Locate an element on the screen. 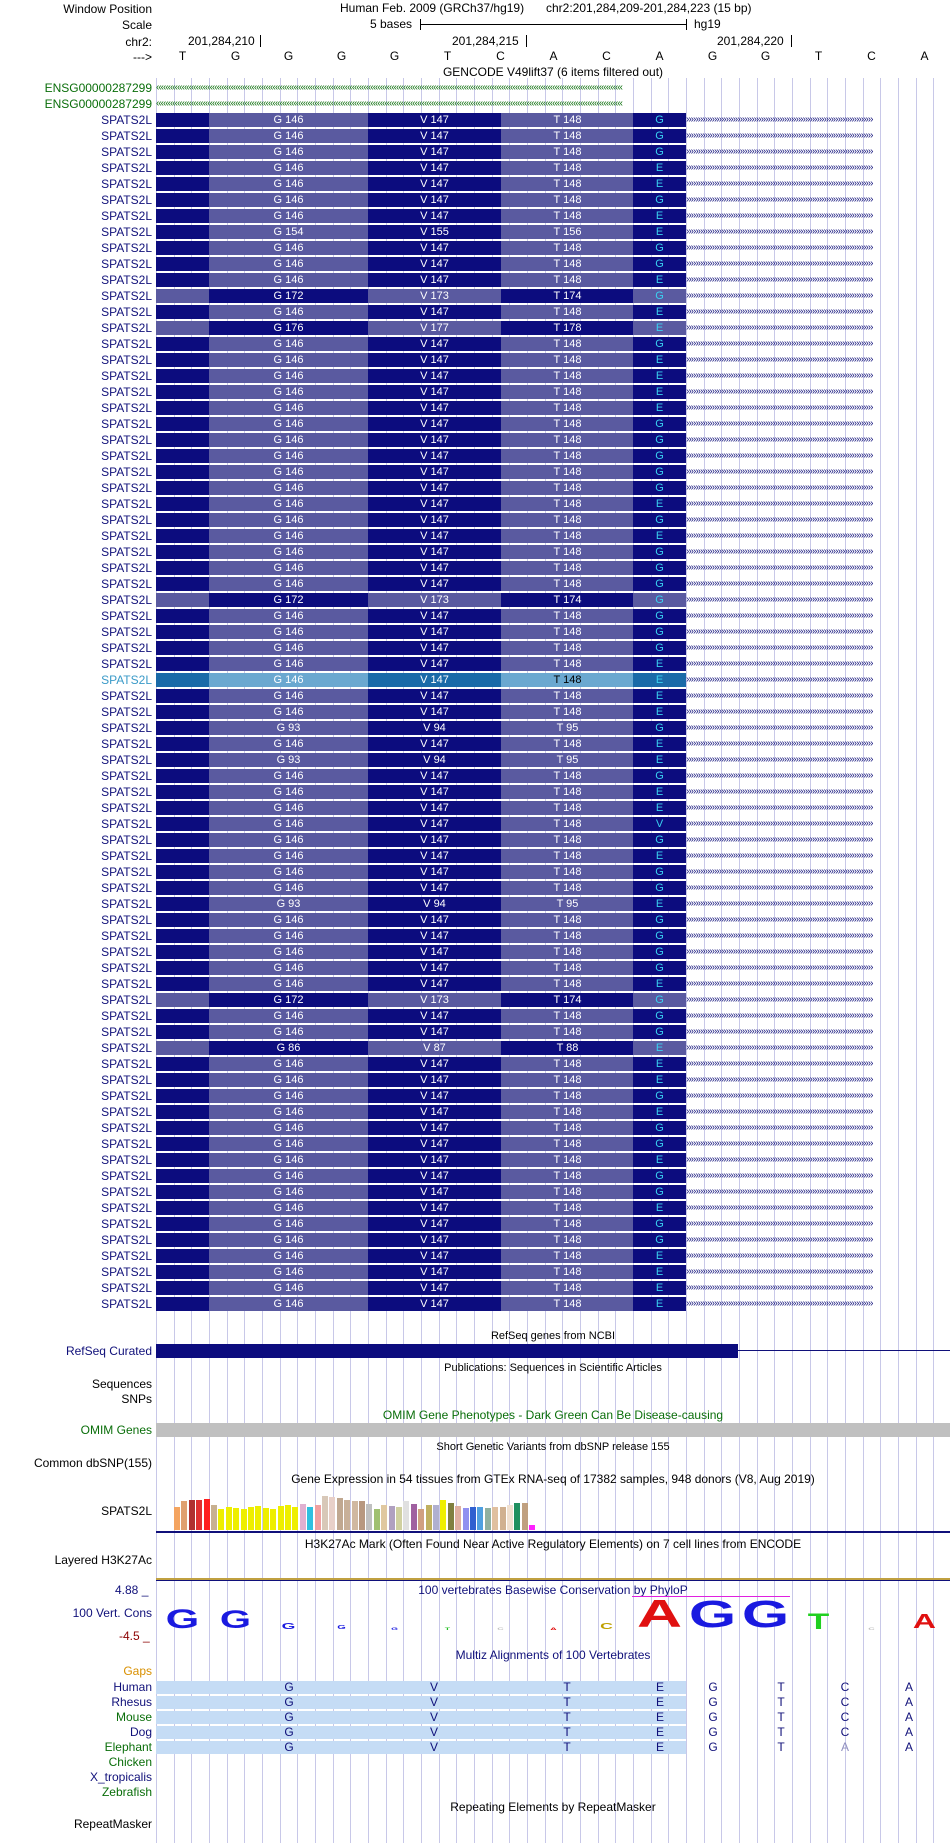 The image size is (950, 1843). species-label: Mouse is located at coordinates (133, 1717).